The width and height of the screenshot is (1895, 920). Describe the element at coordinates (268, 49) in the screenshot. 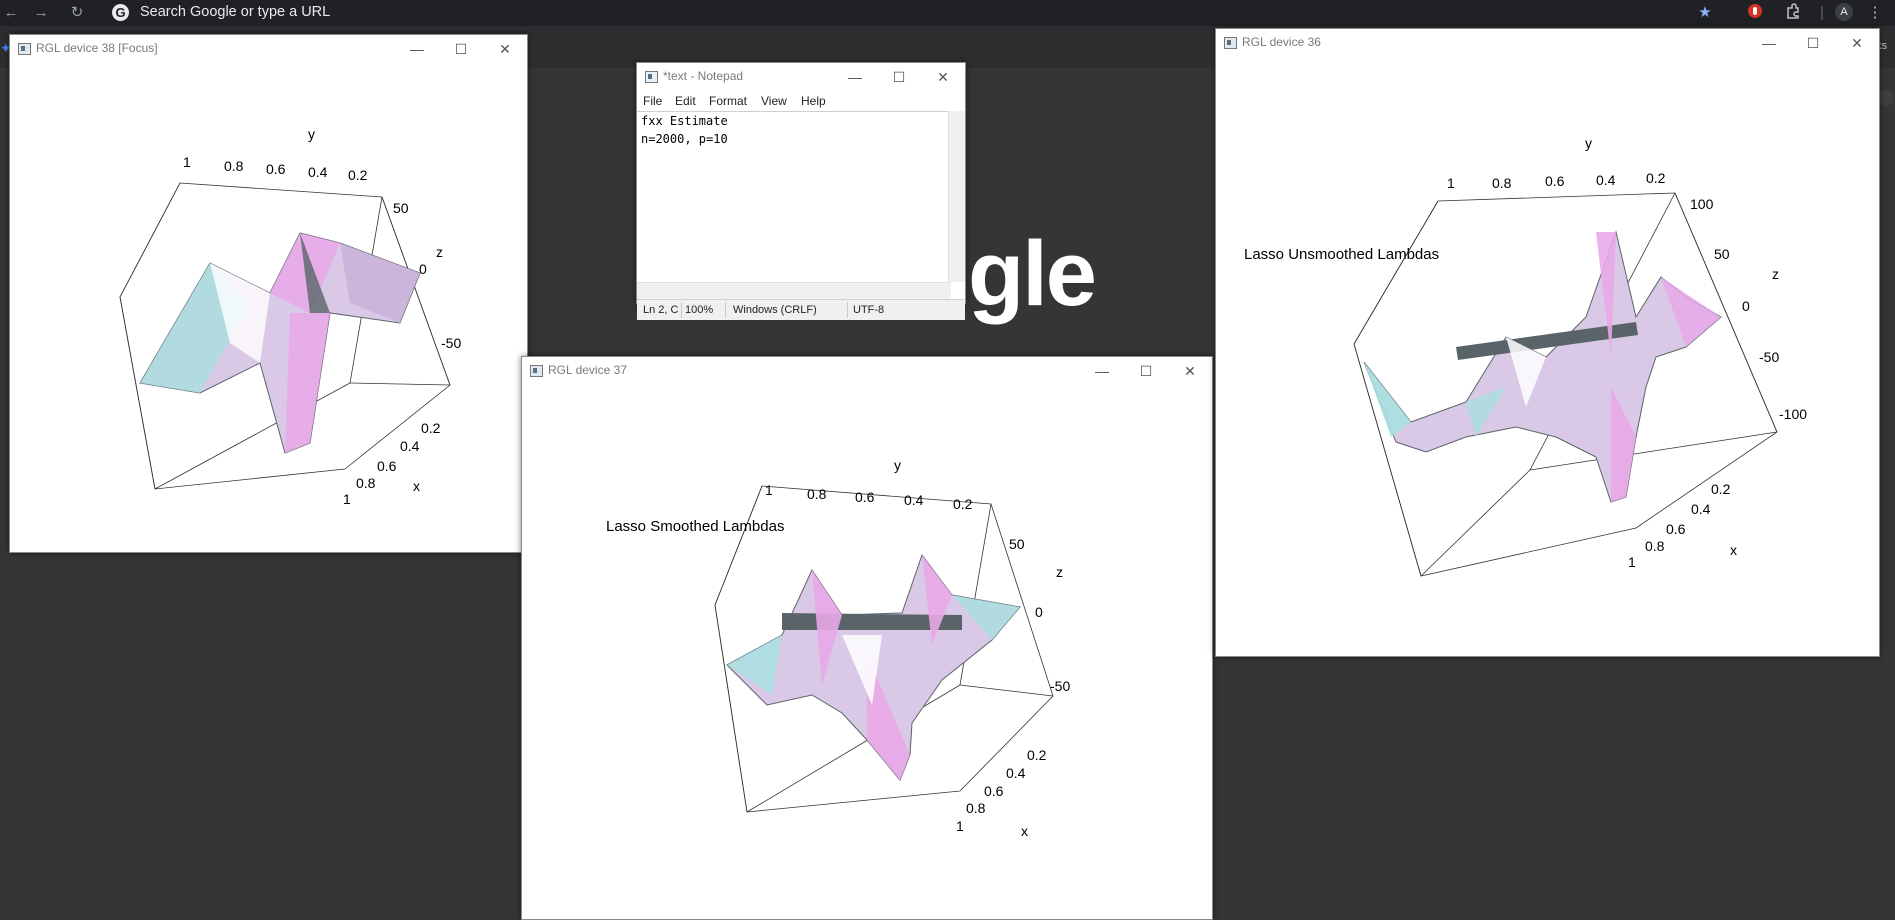

I see `titlebar: RGL device 38 [Focus] — ☐ ✕` at that location.